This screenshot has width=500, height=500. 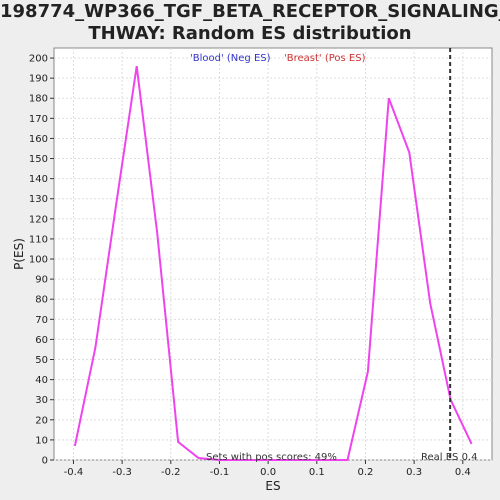 What do you see at coordinates (38, 99) in the screenshot?
I see `y-tick-label: 180` at bounding box center [38, 99].